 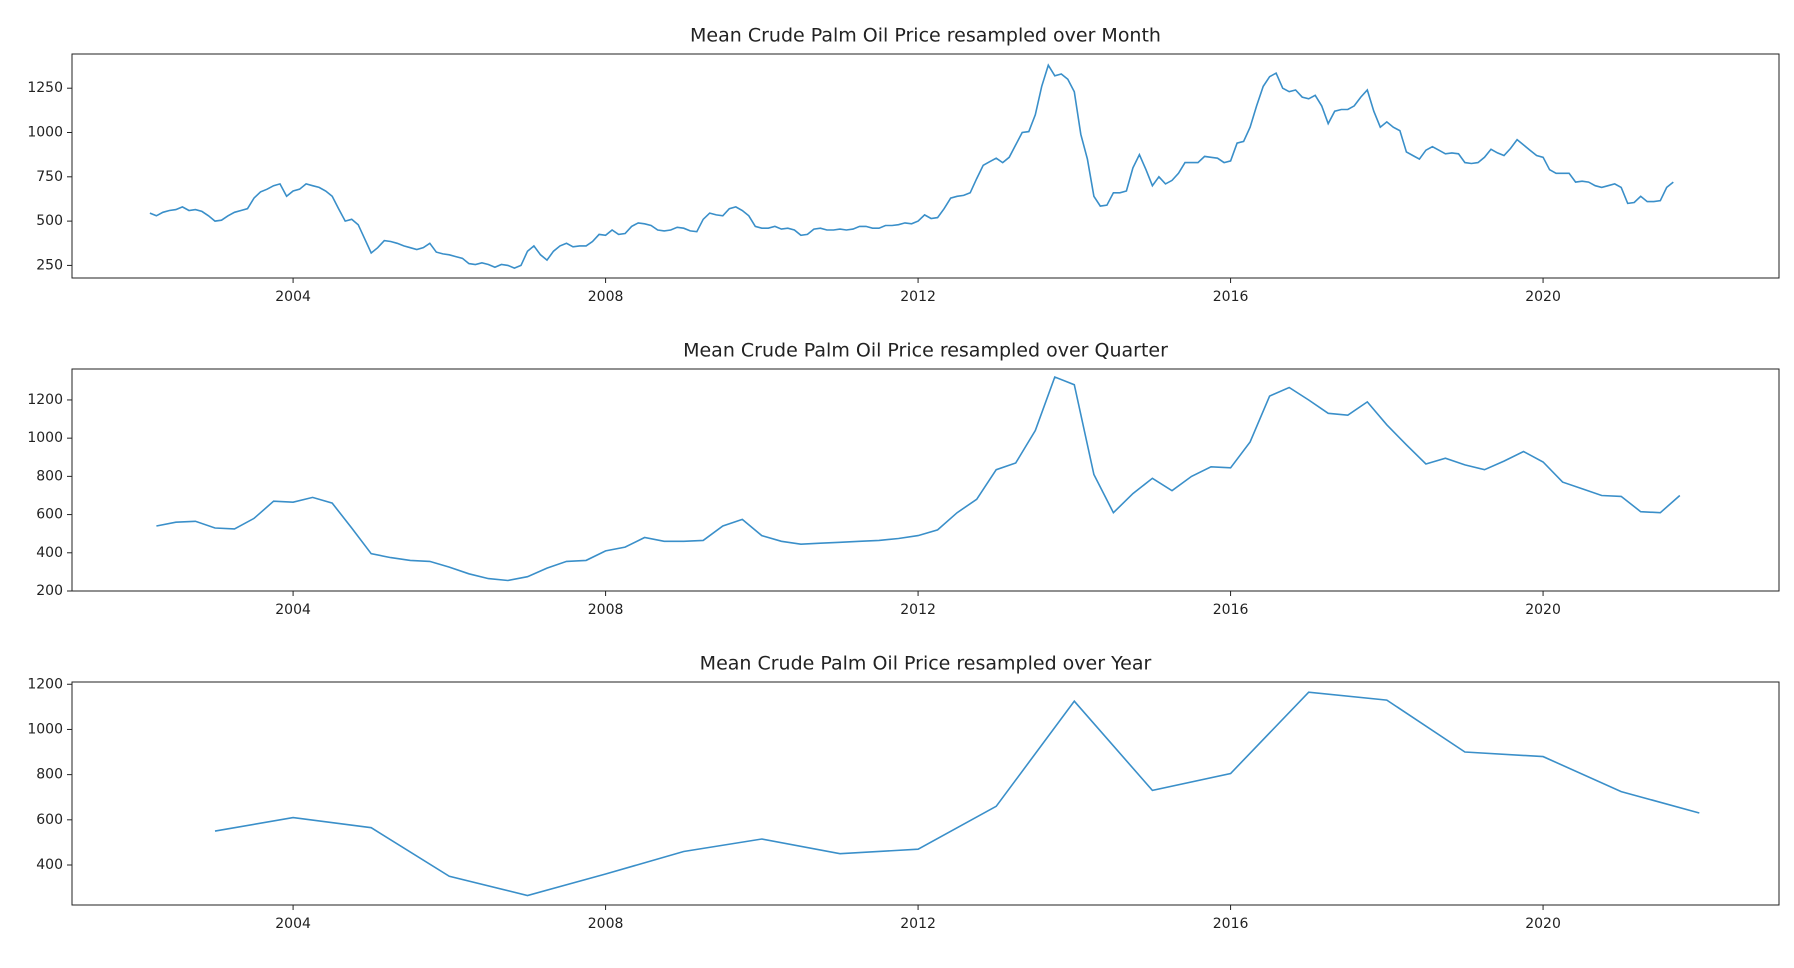 I want to click on y-tick-label: 500, so click(x=49, y=221).